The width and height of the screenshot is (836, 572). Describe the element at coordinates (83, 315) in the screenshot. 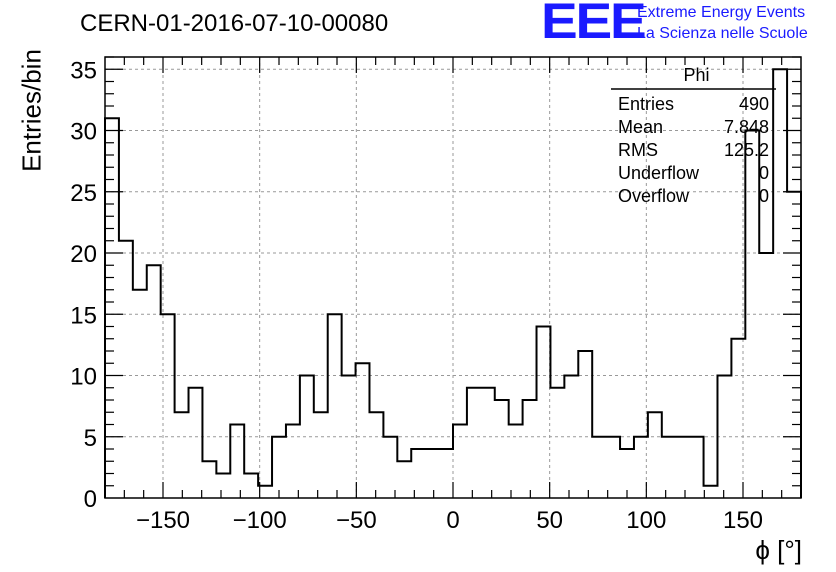

I see `y-tick-label: 15` at that location.